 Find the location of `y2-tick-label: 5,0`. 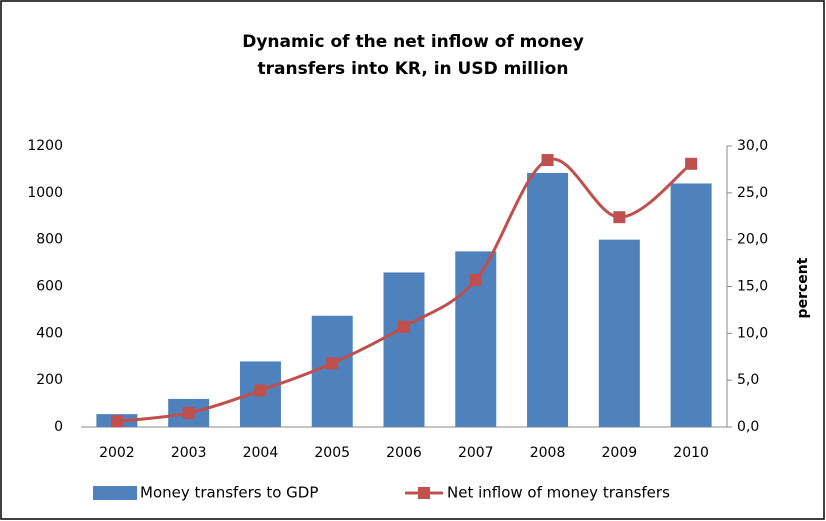

y2-tick-label: 5,0 is located at coordinates (748, 380).